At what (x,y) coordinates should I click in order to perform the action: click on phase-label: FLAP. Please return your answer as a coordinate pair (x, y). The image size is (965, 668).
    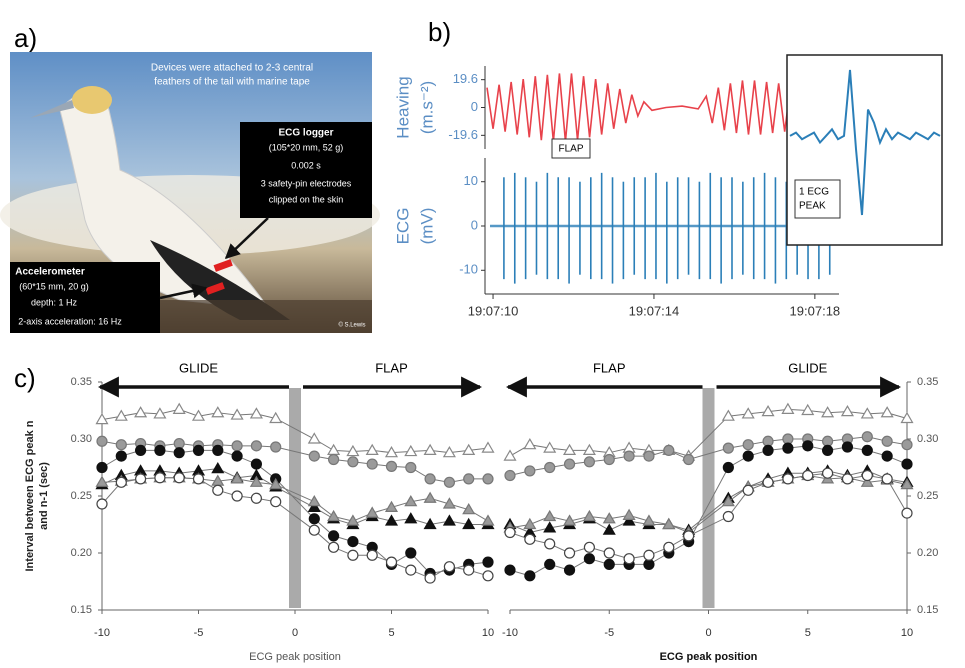
    Looking at the image, I should click on (609, 367).